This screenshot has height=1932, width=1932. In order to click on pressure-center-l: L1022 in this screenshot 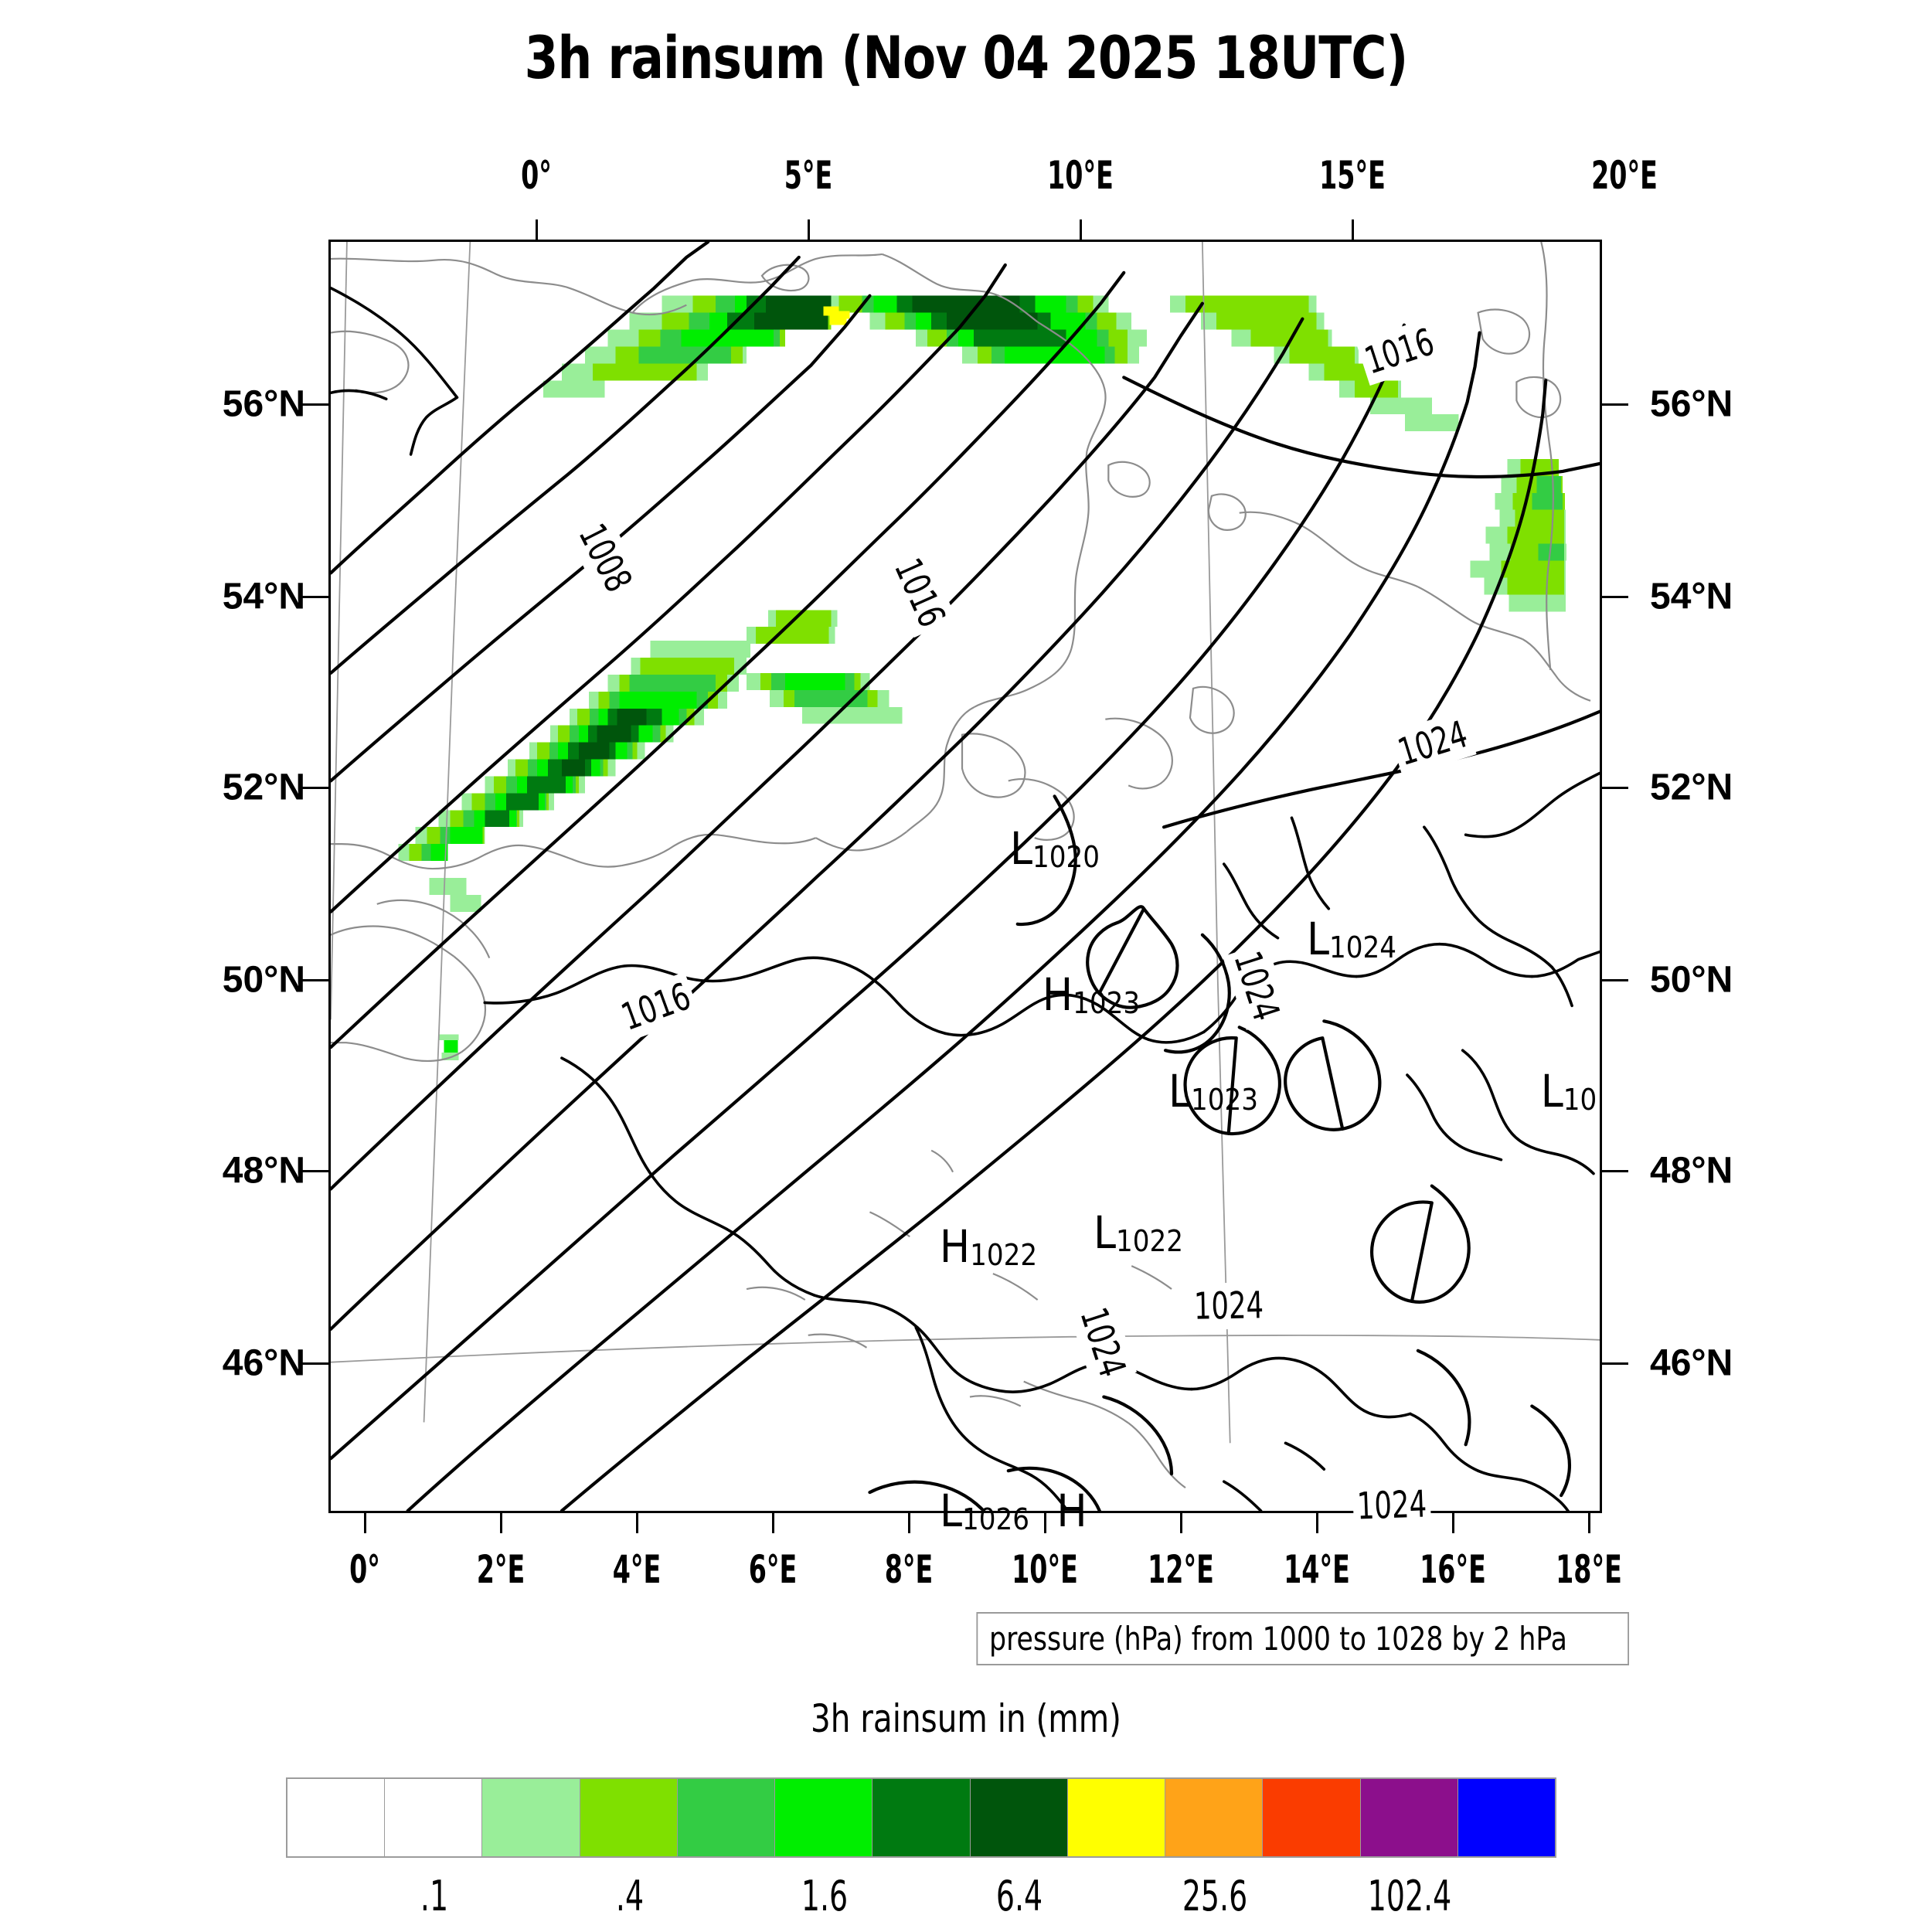, I will do `click(1138, 1233)`.